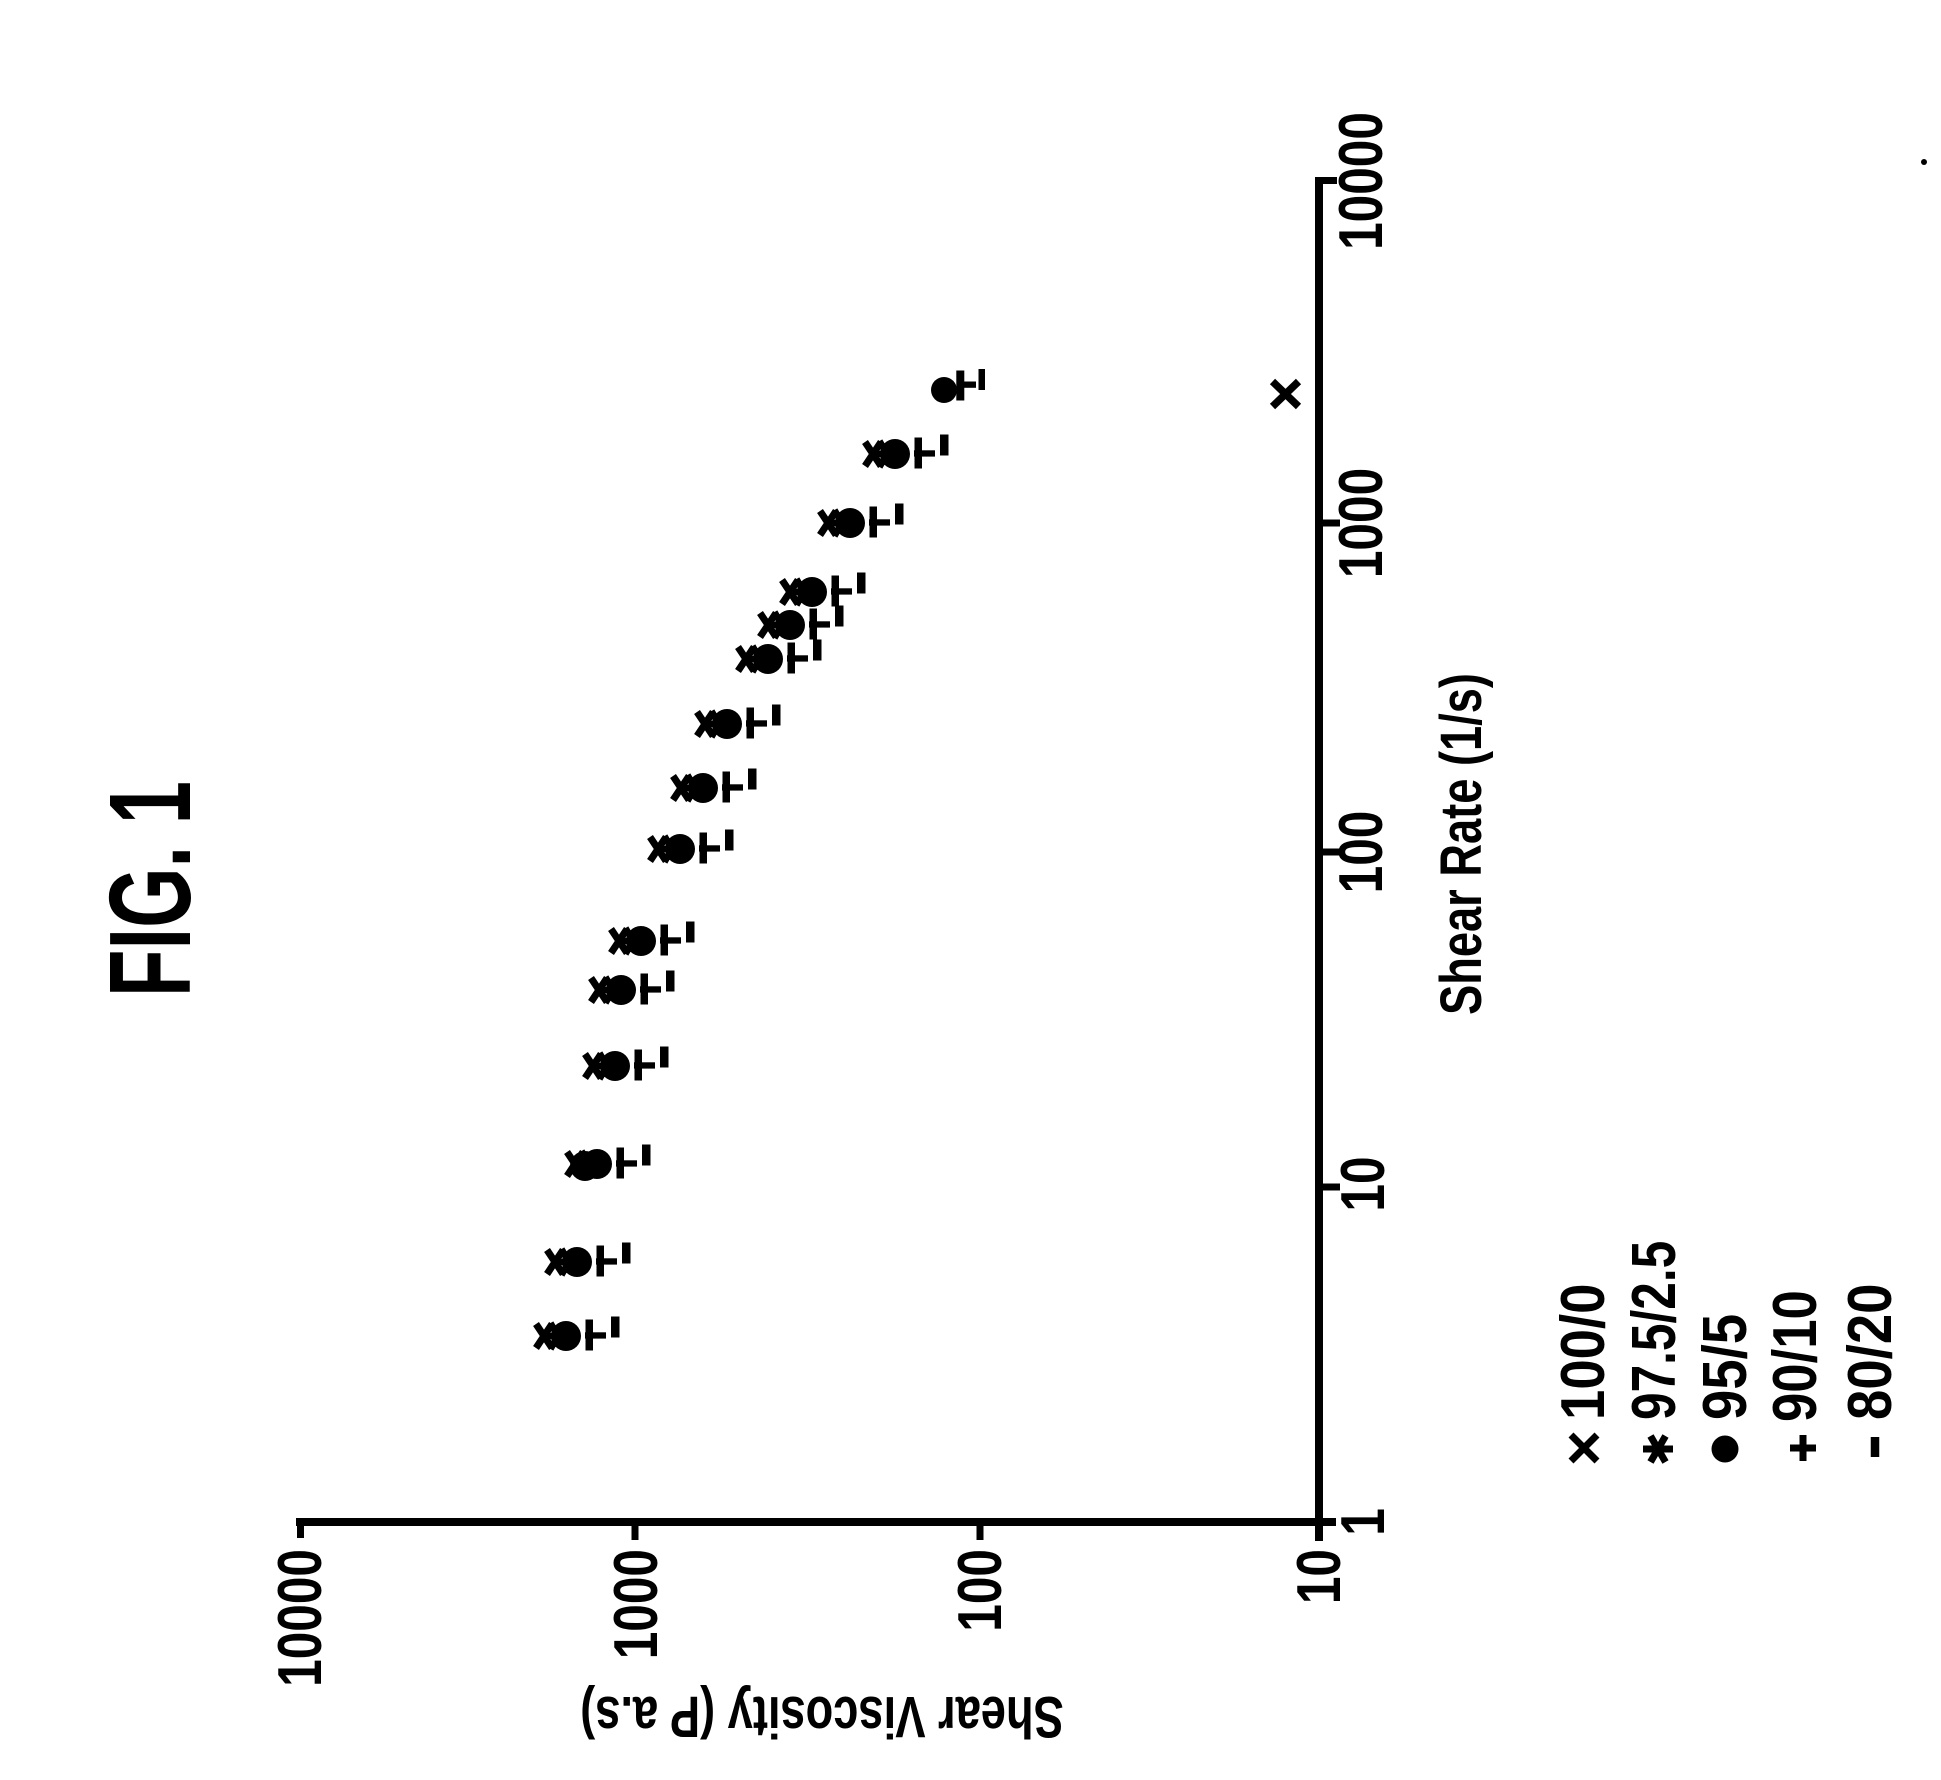 This screenshot has width=1941, height=1780. What do you see at coordinates (1363, 1522) in the screenshot?
I see `svg-text: 1` at bounding box center [1363, 1522].